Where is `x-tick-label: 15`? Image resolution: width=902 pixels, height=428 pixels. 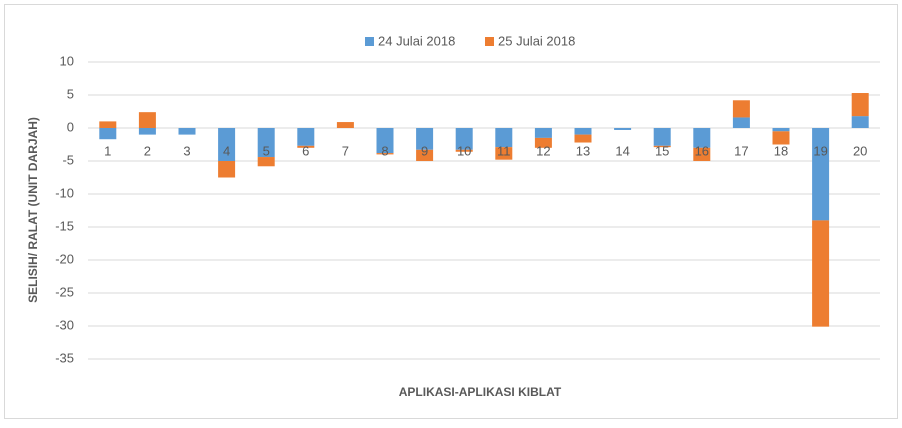
x-tick-label: 15 is located at coordinates (662, 150).